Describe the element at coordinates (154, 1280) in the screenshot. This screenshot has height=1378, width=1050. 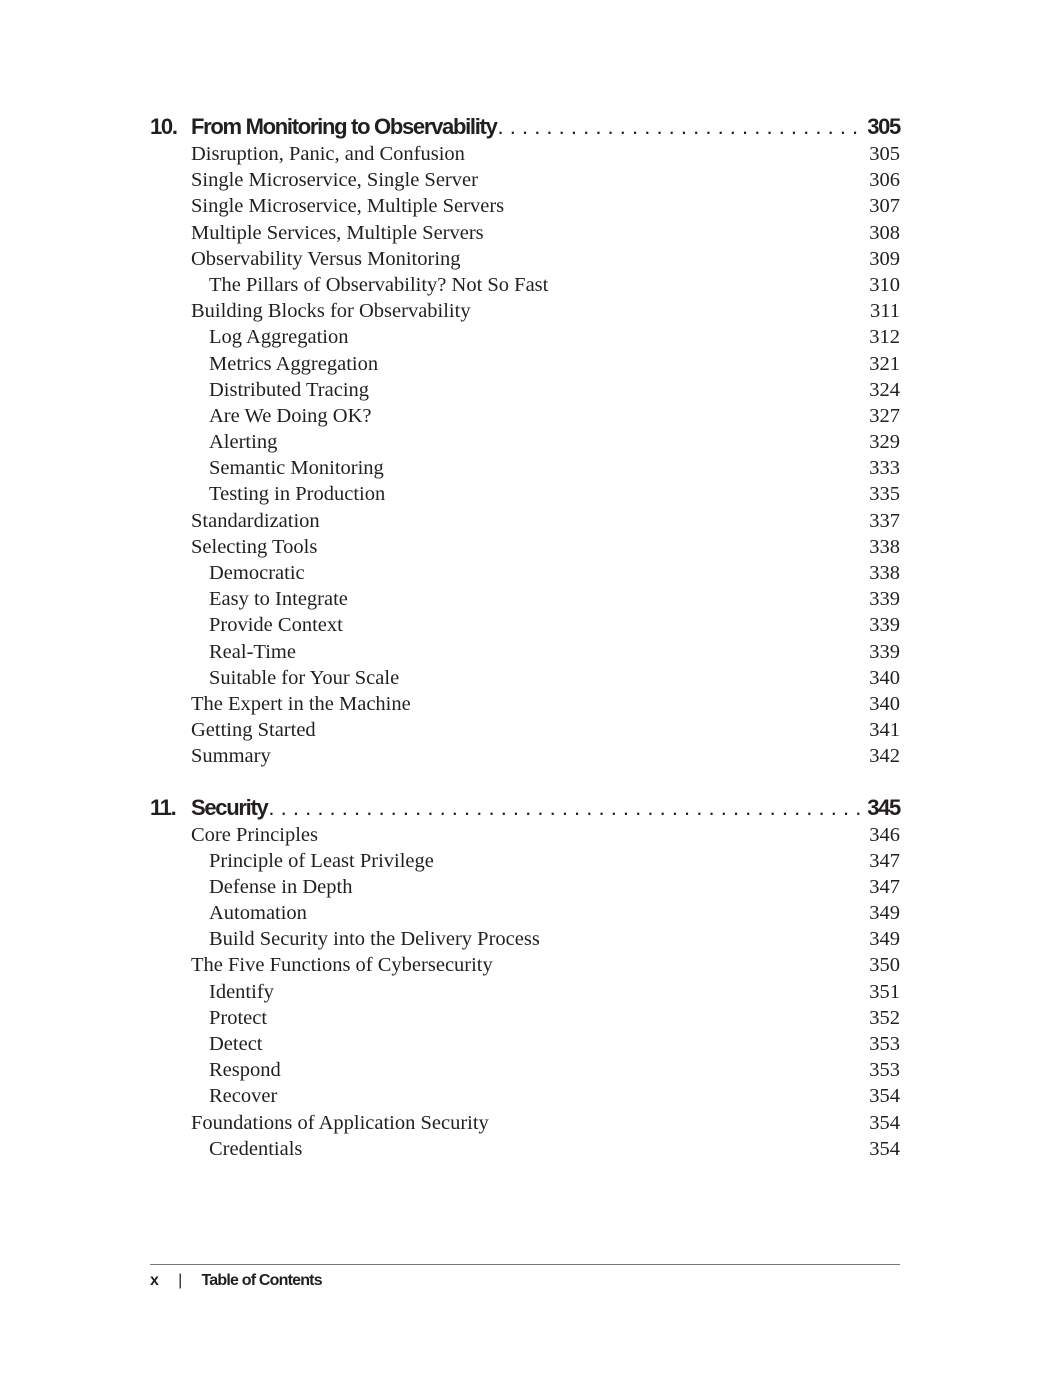
I see `page-number: x` at that location.